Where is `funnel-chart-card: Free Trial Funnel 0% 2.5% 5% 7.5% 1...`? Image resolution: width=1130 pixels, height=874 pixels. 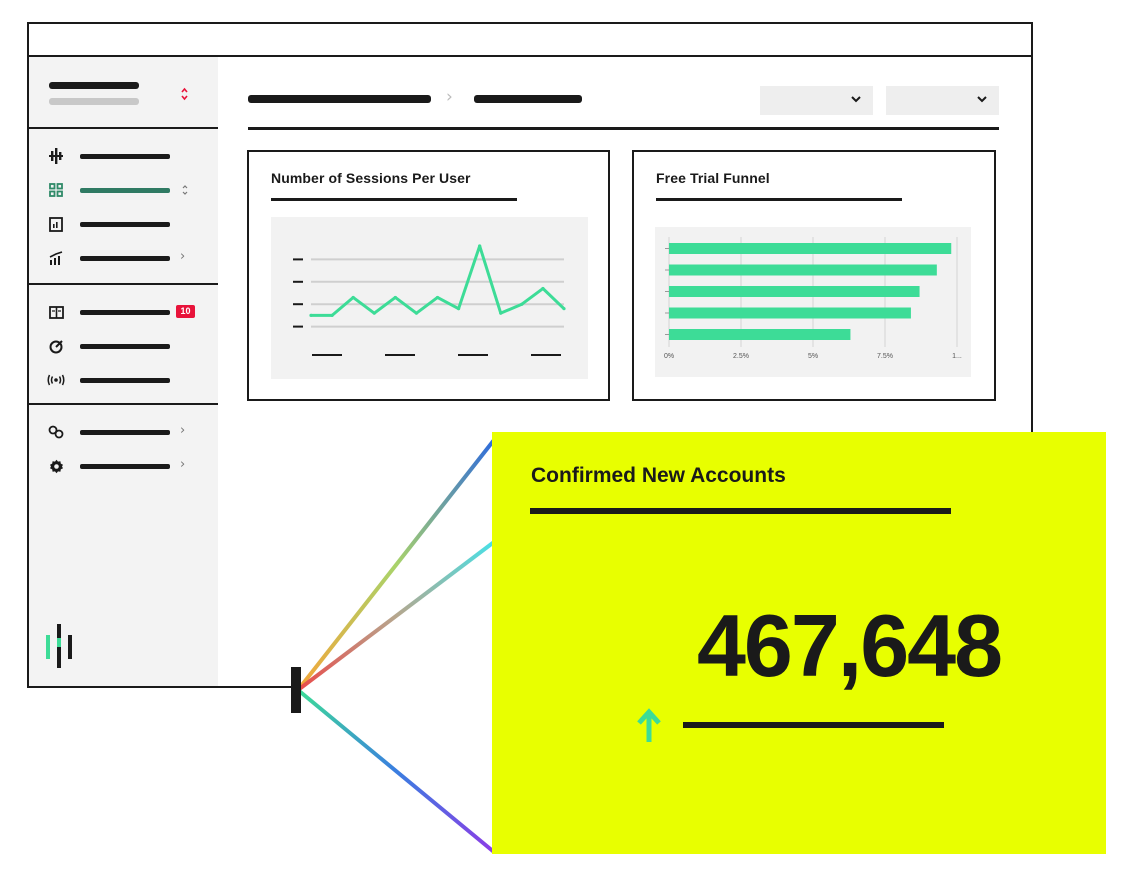 funnel-chart-card: Free Trial Funnel 0% 2.5% 5% 7.5% 1... is located at coordinates (814, 275).